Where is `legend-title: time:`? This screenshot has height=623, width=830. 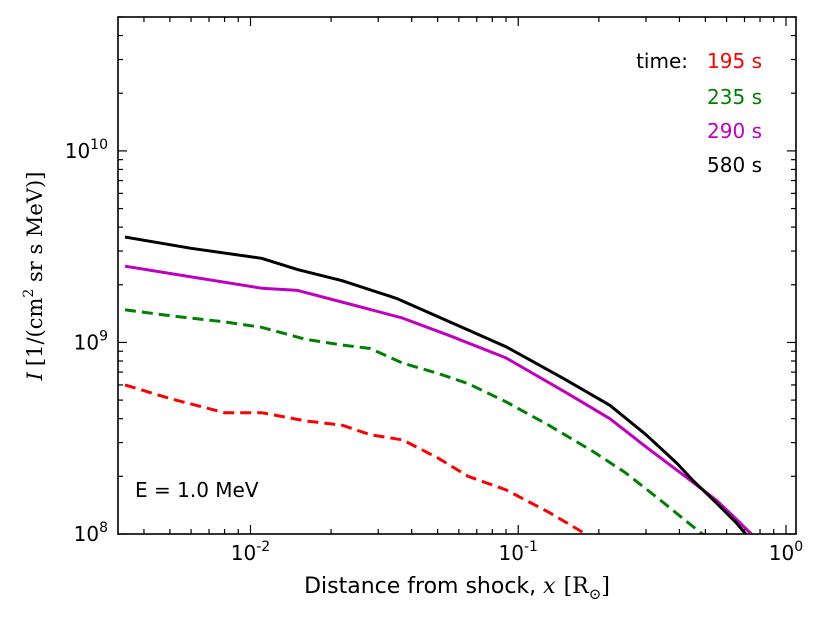
legend-title: time: is located at coordinates (662, 61).